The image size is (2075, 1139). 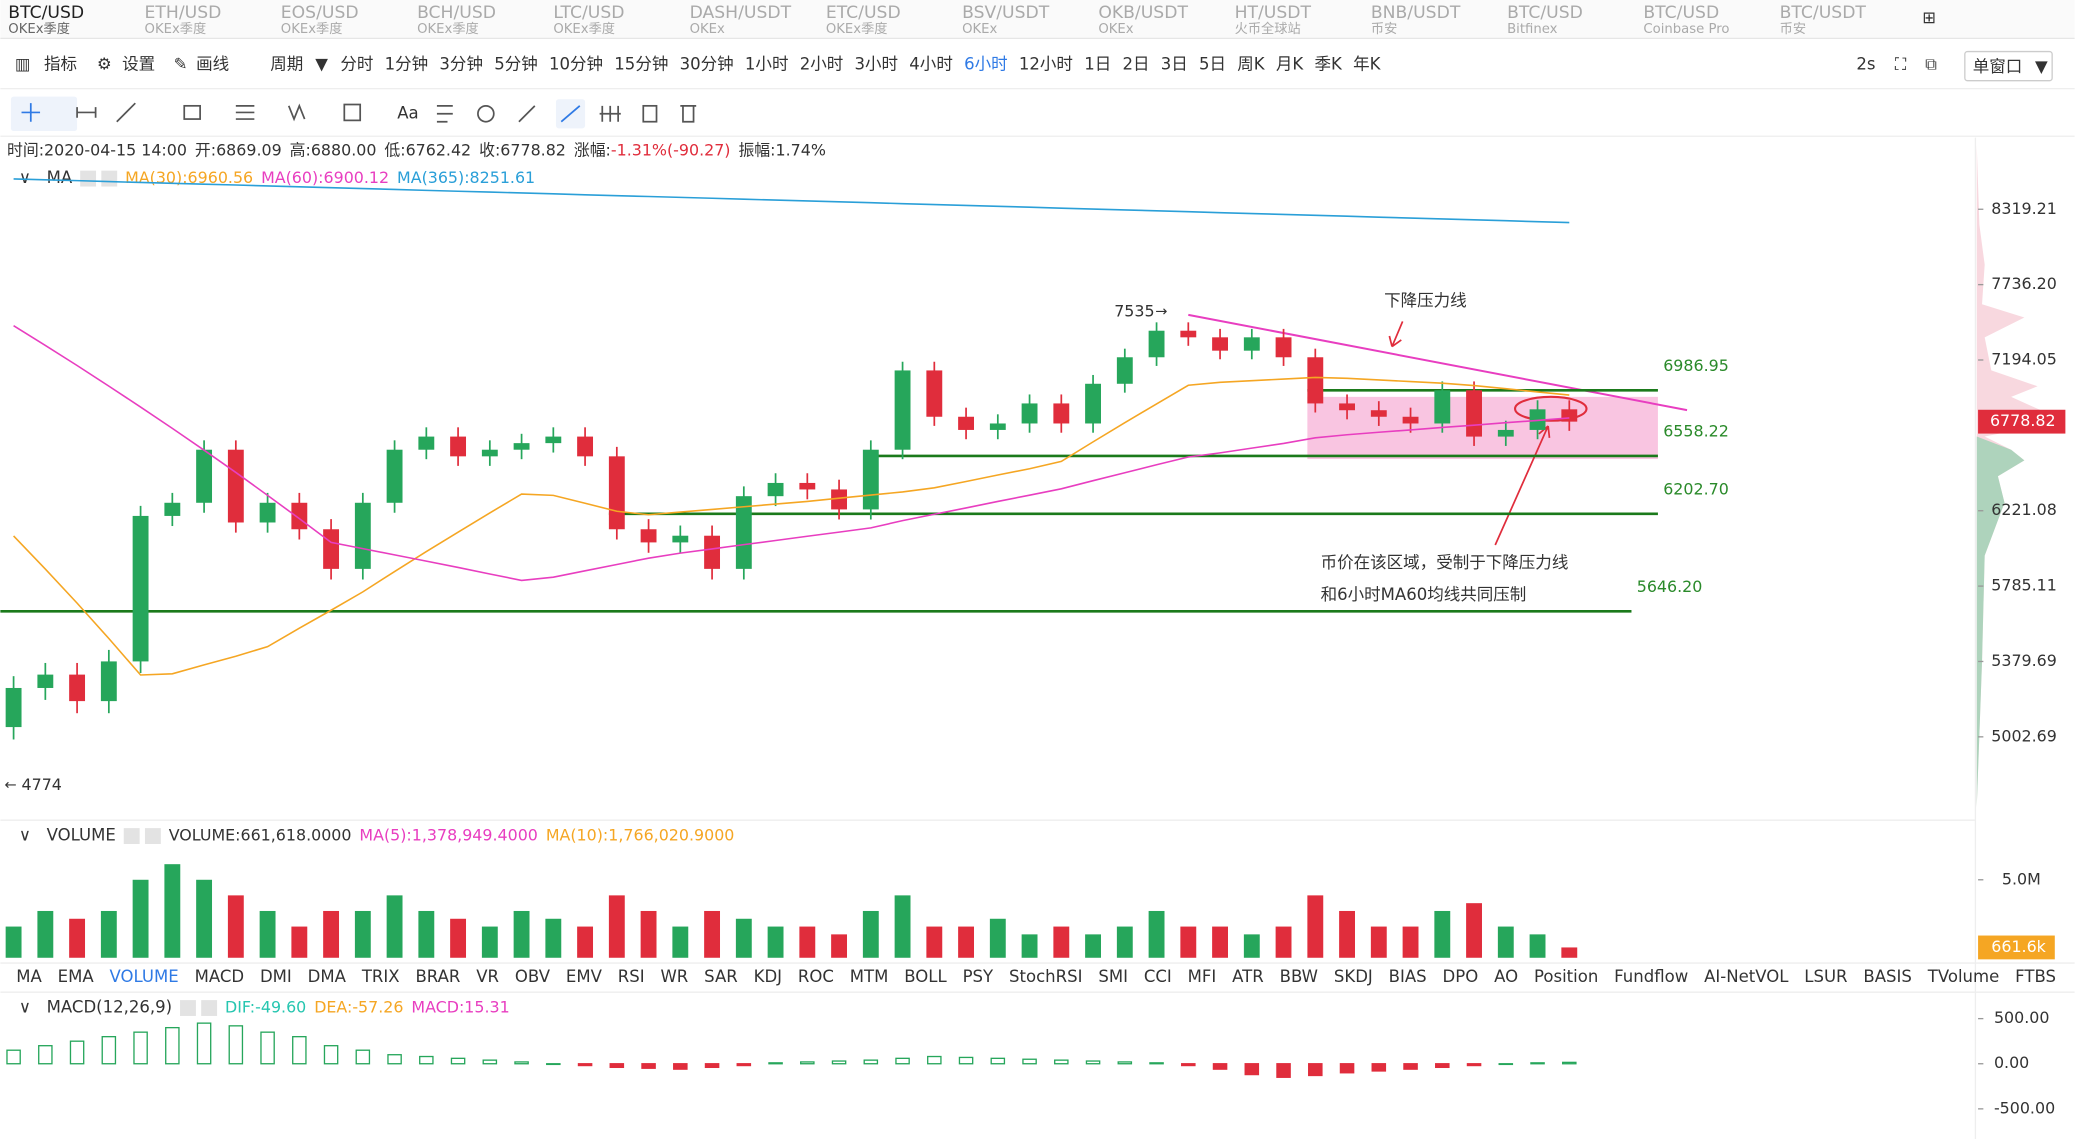 What do you see at coordinates (1416, 13) in the screenshot?
I see `tab-symbol: BNB/USDT` at bounding box center [1416, 13].